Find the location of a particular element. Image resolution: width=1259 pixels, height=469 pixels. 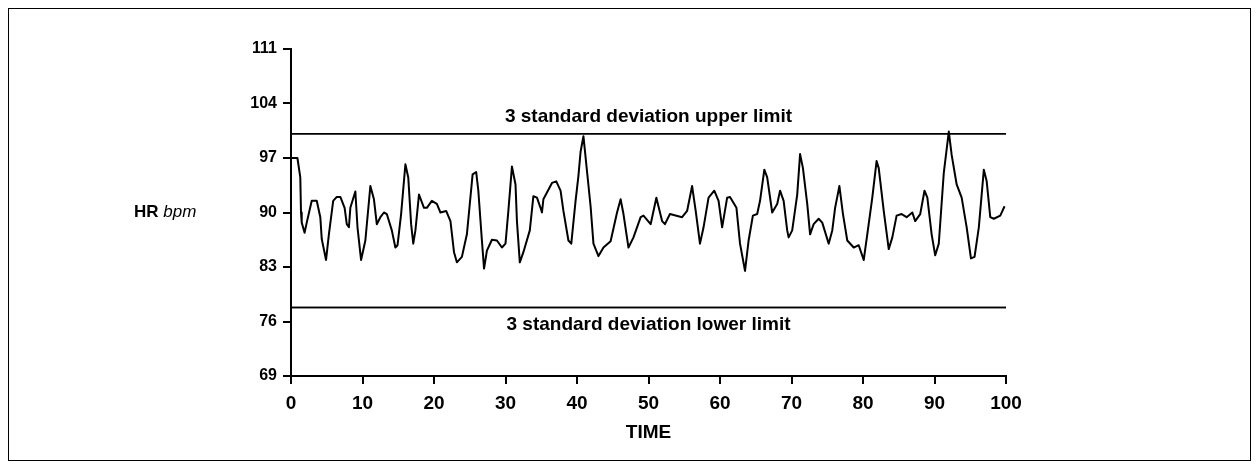

y-tick-label: 104 is located at coordinates (264, 102).